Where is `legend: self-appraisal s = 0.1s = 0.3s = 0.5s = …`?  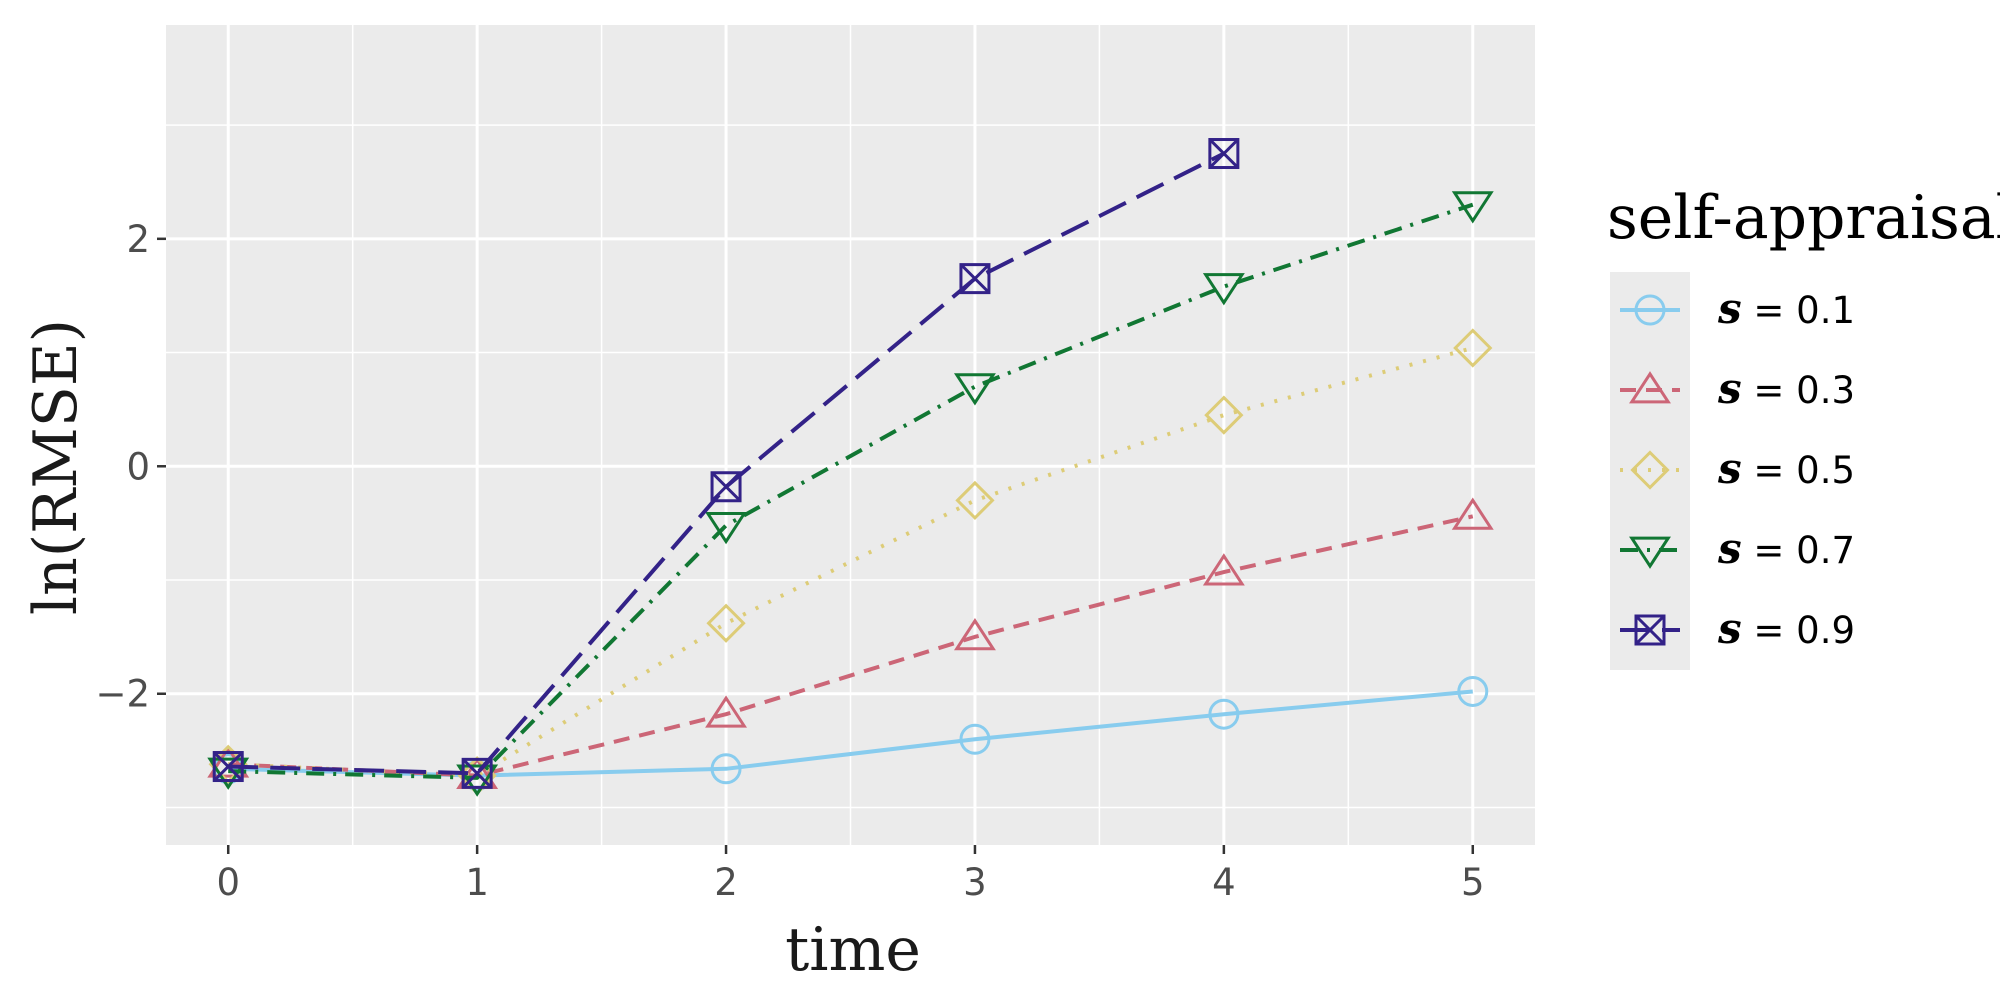
legend: self-appraisal s = 0.1s = 0.3s = 0.5s = … is located at coordinates (1803, 426).